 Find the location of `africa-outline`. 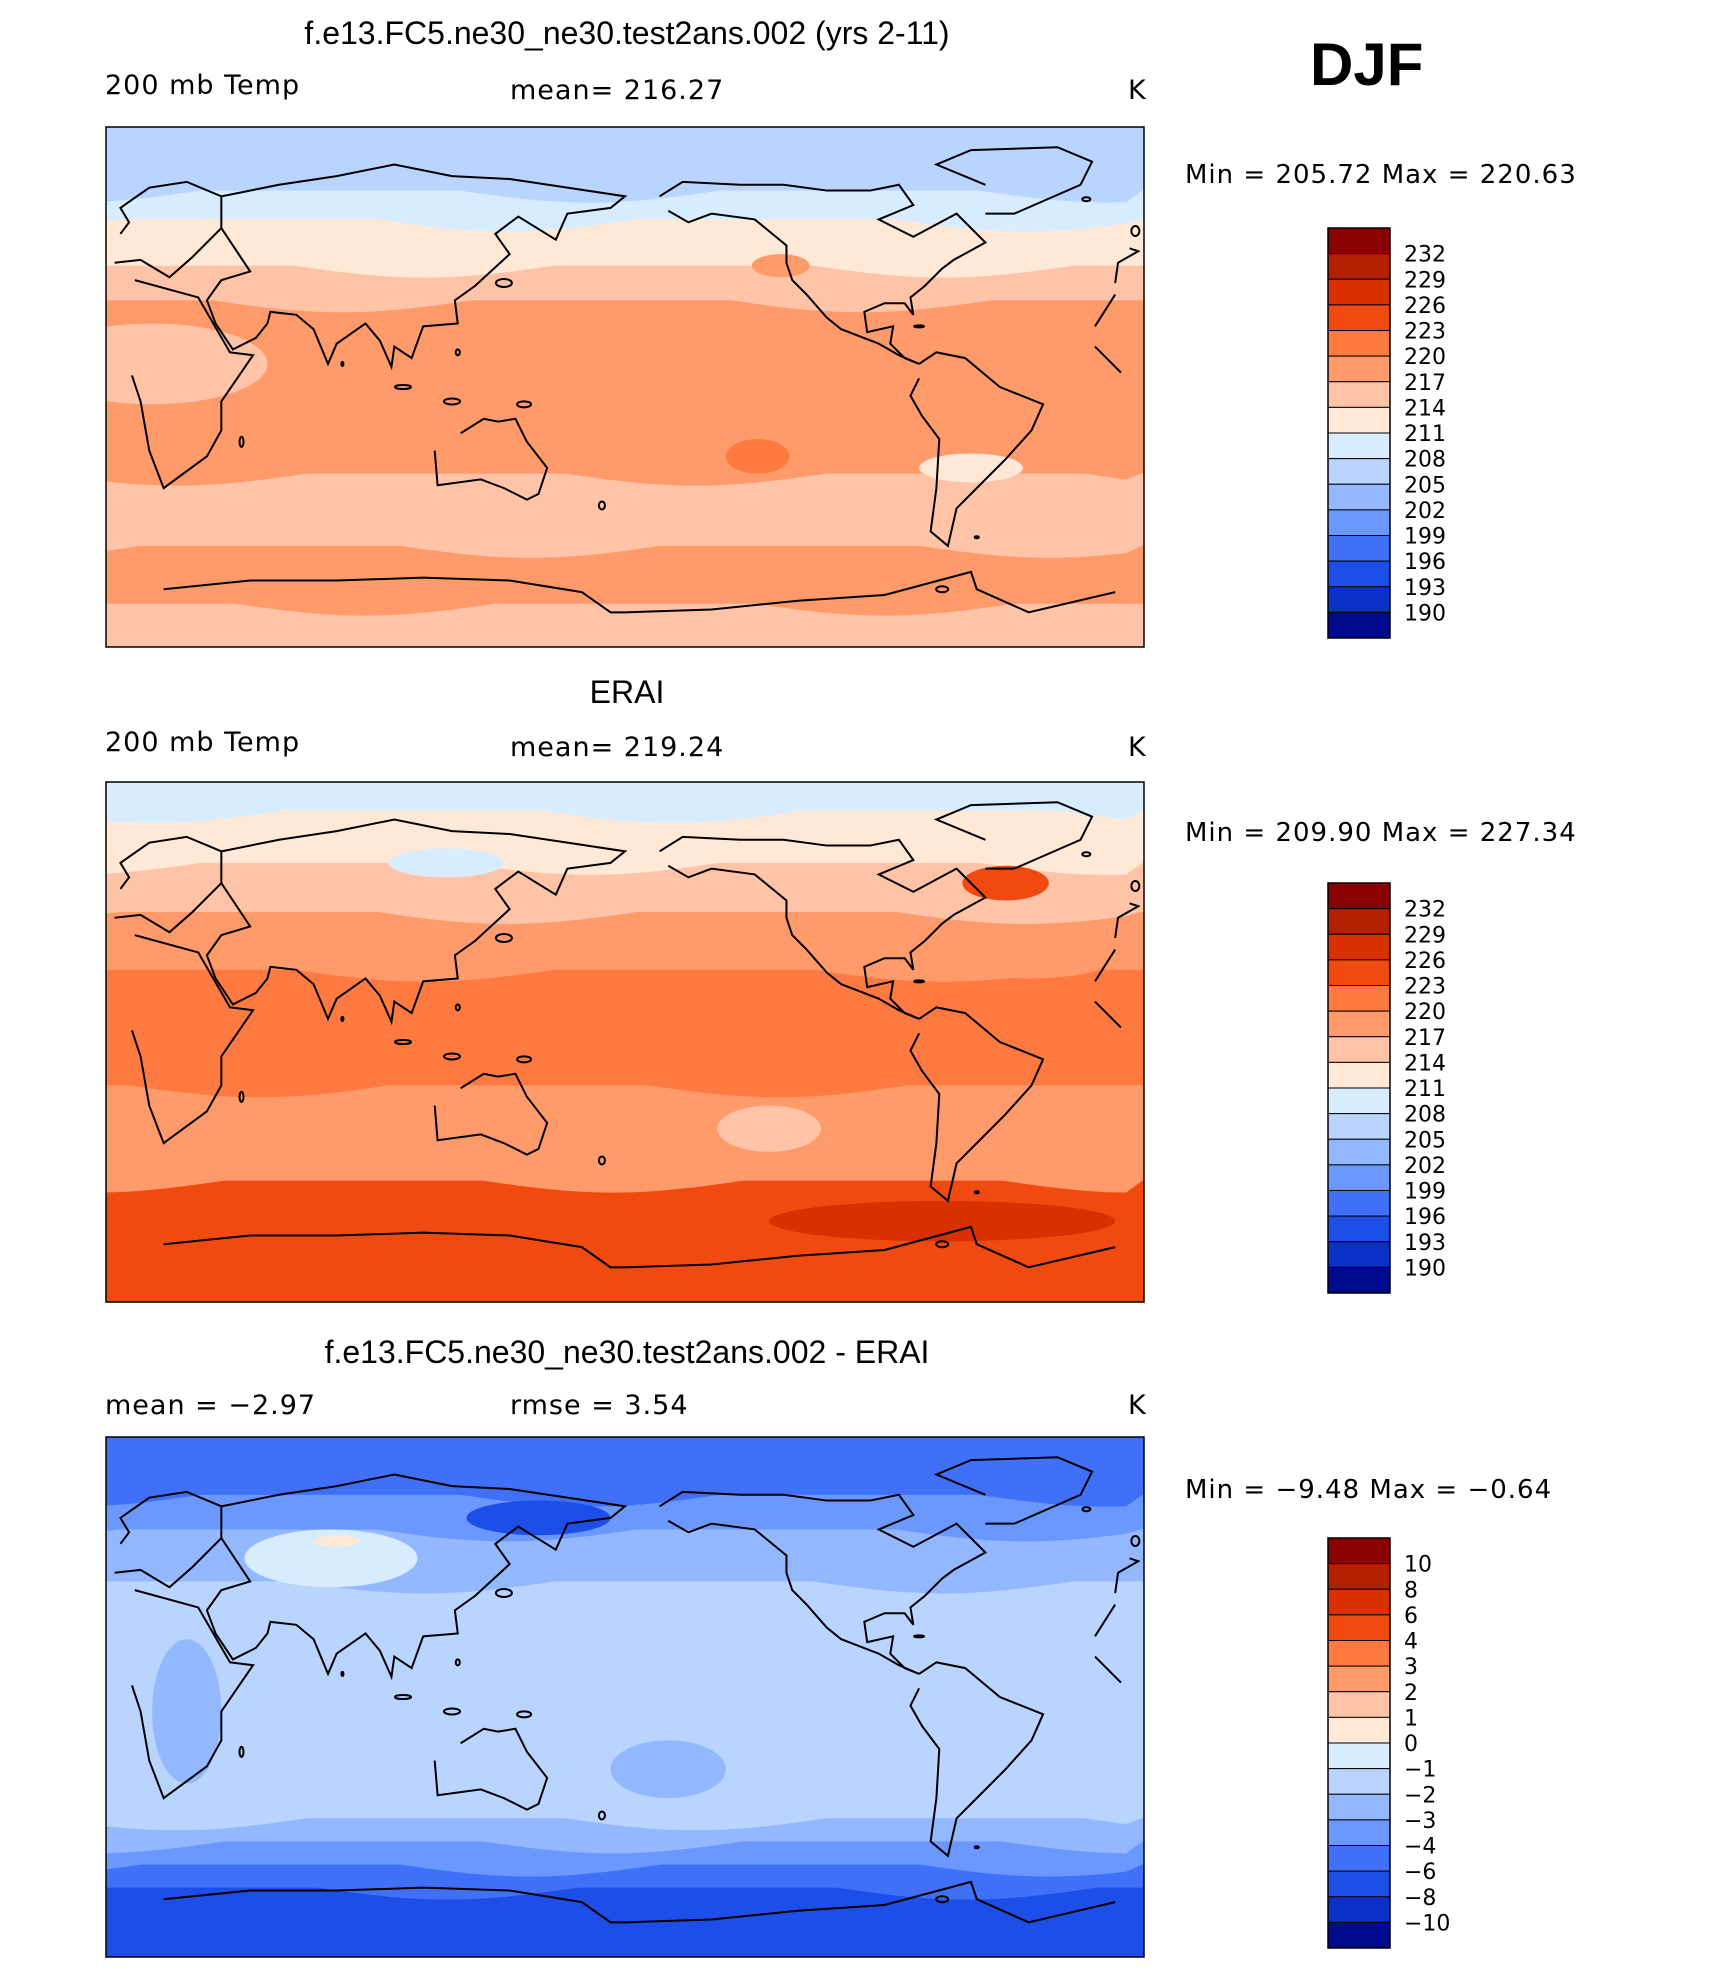

africa-outline is located at coordinates (626, 384).